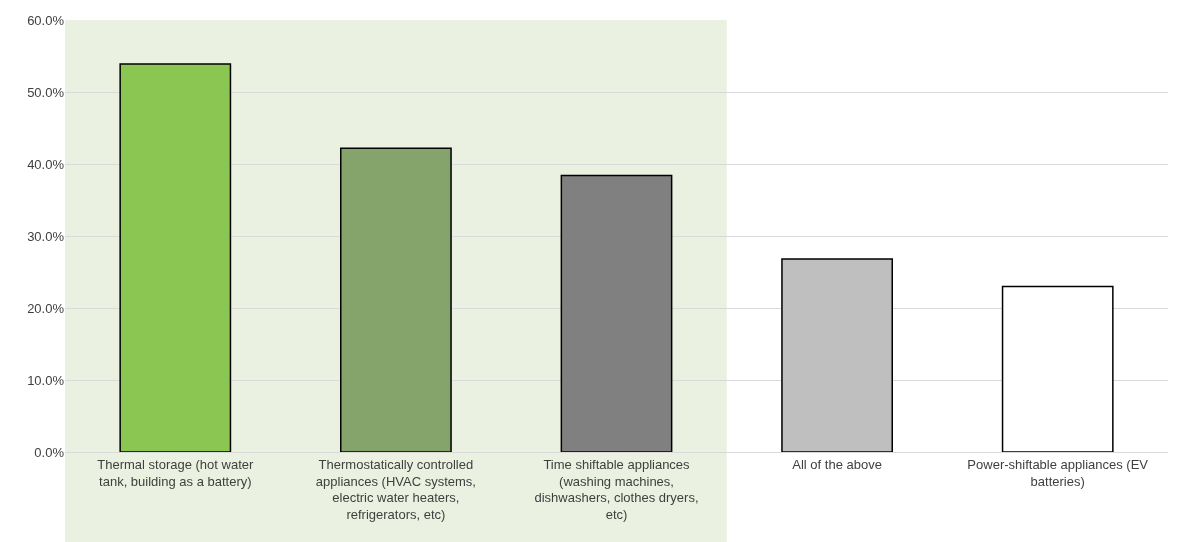 This screenshot has height=542, width=1178. Describe the element at coordinates (46, 92) in the screenshot. I see `y-tick-label: 50.0%` at that location.